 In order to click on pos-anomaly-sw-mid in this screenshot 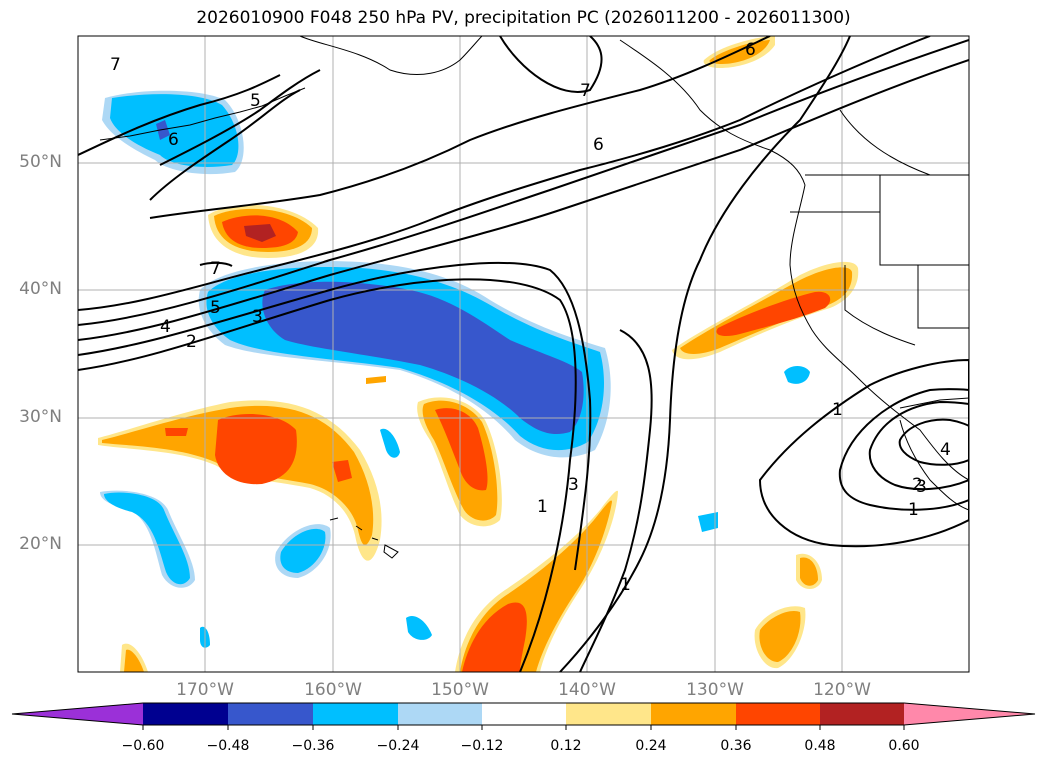, I will do `click(238, 475)`.